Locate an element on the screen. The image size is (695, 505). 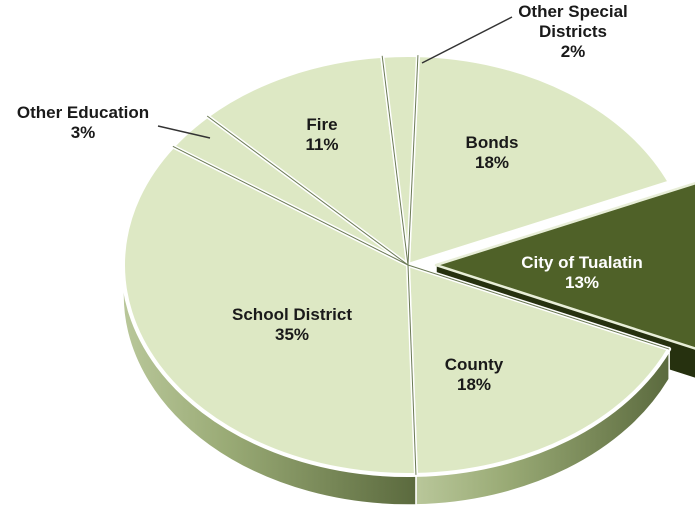
slice-value-bonds: 18% is located at coordinates (492, 162).